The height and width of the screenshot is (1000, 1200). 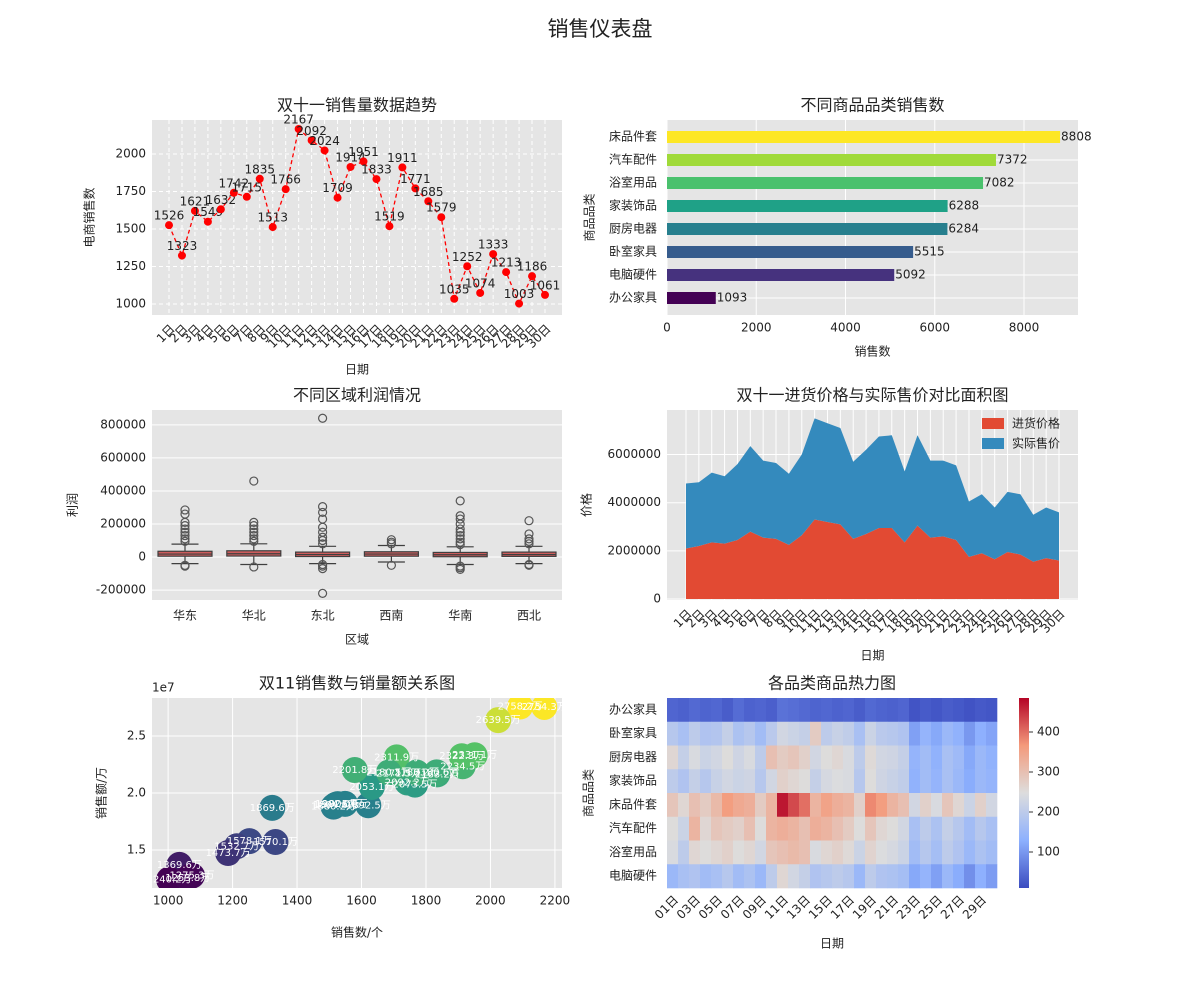 What do you see at coordinates (298, 120) in the screenshot?
I see `data-label: 2167` at bounding box center [298, 120].